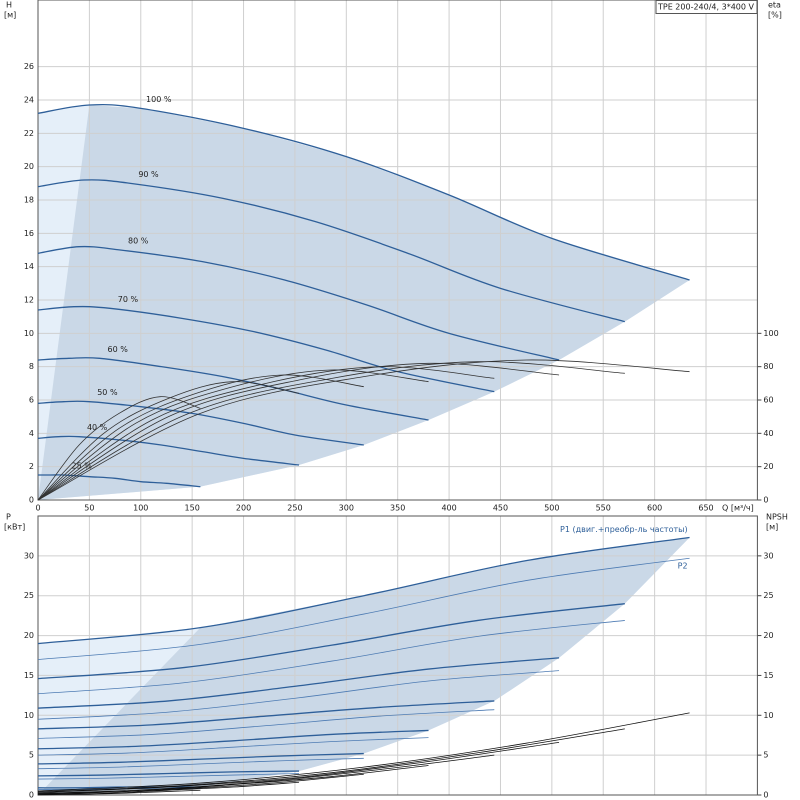  Describe the element at coordinates (140, 508) in the screenshot. I see `x-tick-label: 100` at that location.